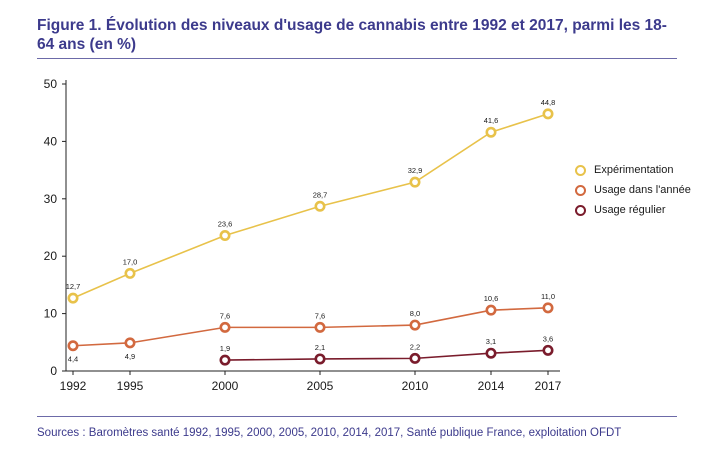 This screenshot has width=720, height=461. Describe the element at coordinates (130, 356) in the screenshot. I see `data-label: 4,9` at that location.